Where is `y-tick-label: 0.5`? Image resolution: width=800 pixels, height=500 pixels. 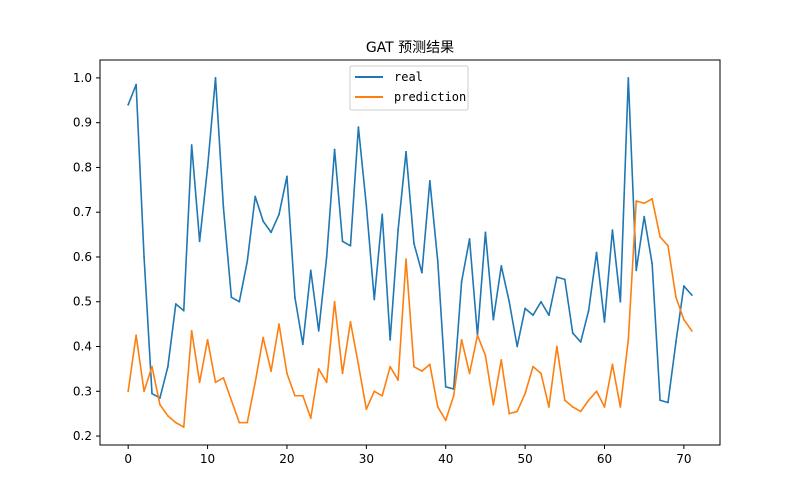
y-tick-label: 0.5 is located at coordinates (82, 302).